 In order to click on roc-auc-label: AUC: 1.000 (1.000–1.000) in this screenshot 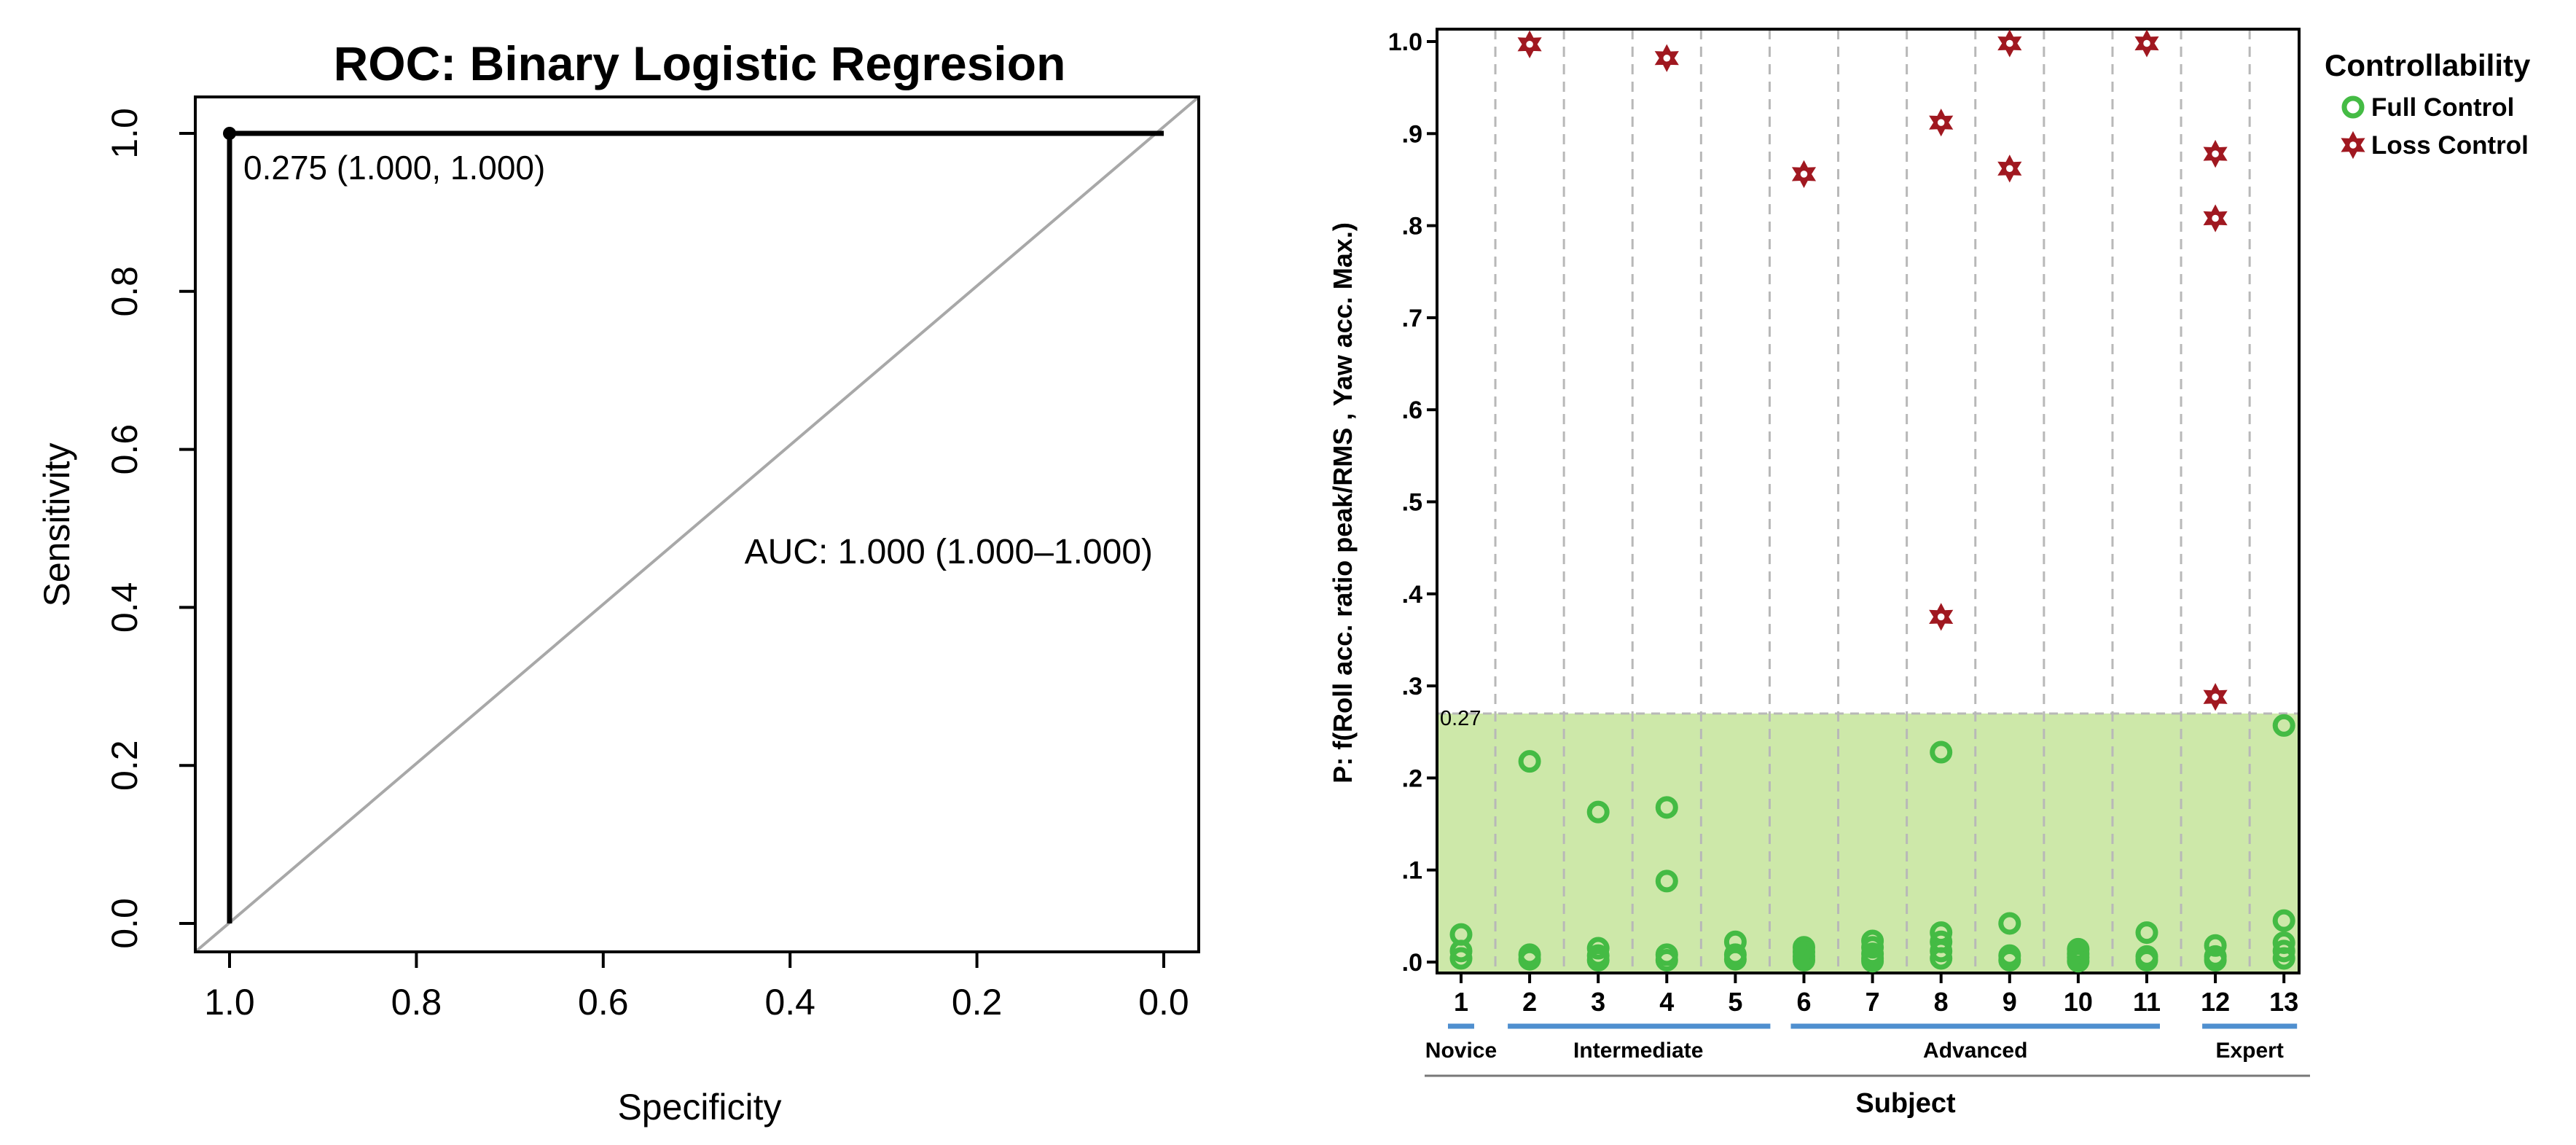, I will do `click(949, 552)`.